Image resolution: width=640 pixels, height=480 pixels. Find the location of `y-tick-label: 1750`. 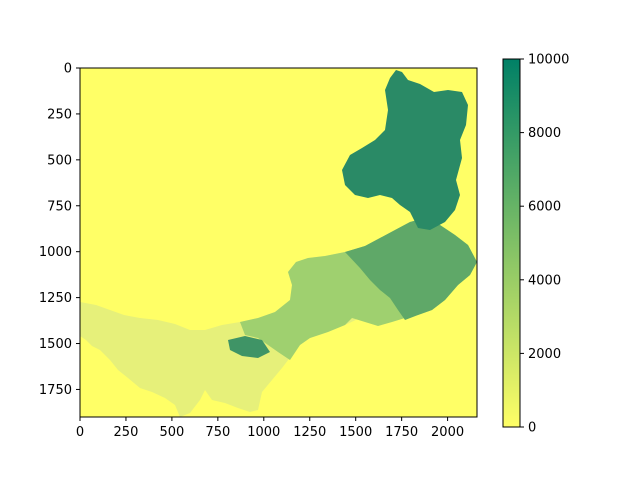

y-tick-label: 1750 is located at coordinates (55, 390).